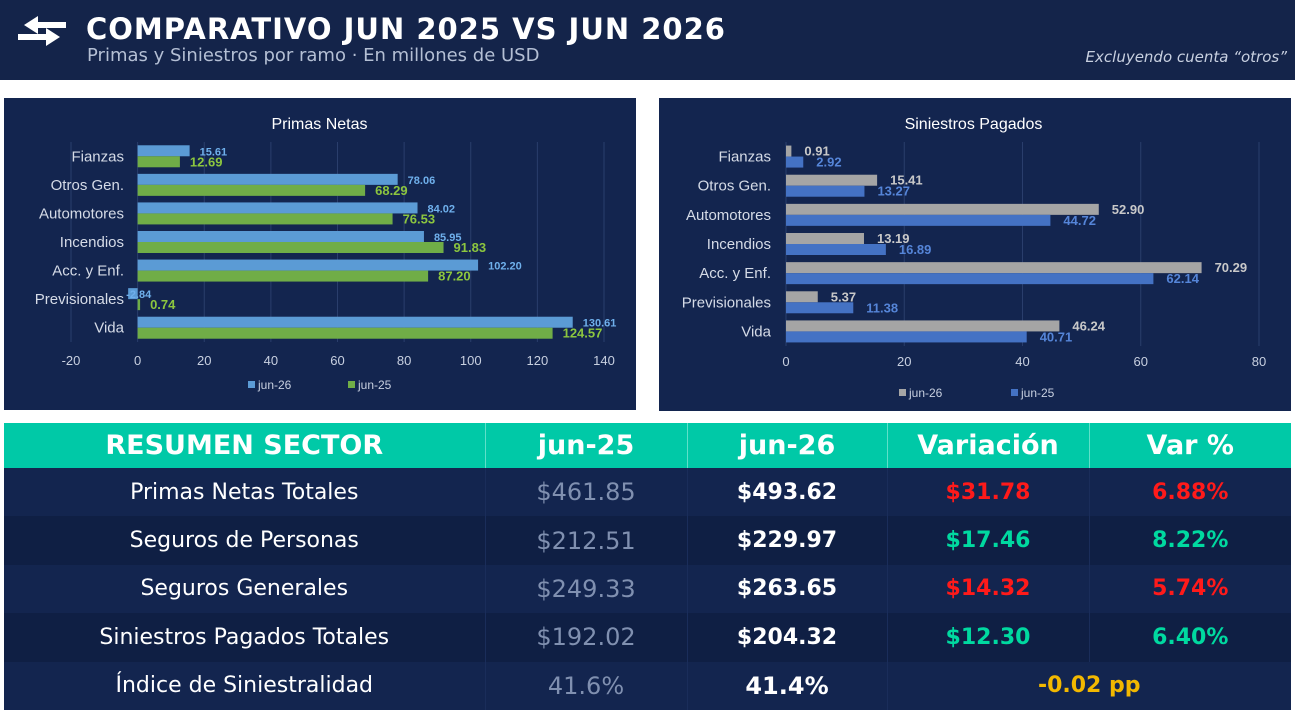 This screenshot has height=712, width=1295. What do you see at coordinates (1186, 57) in the screenshot?
I see `exclusion-note: Excluyendo cuenta “otros”` at bounding box center [1186, 57].